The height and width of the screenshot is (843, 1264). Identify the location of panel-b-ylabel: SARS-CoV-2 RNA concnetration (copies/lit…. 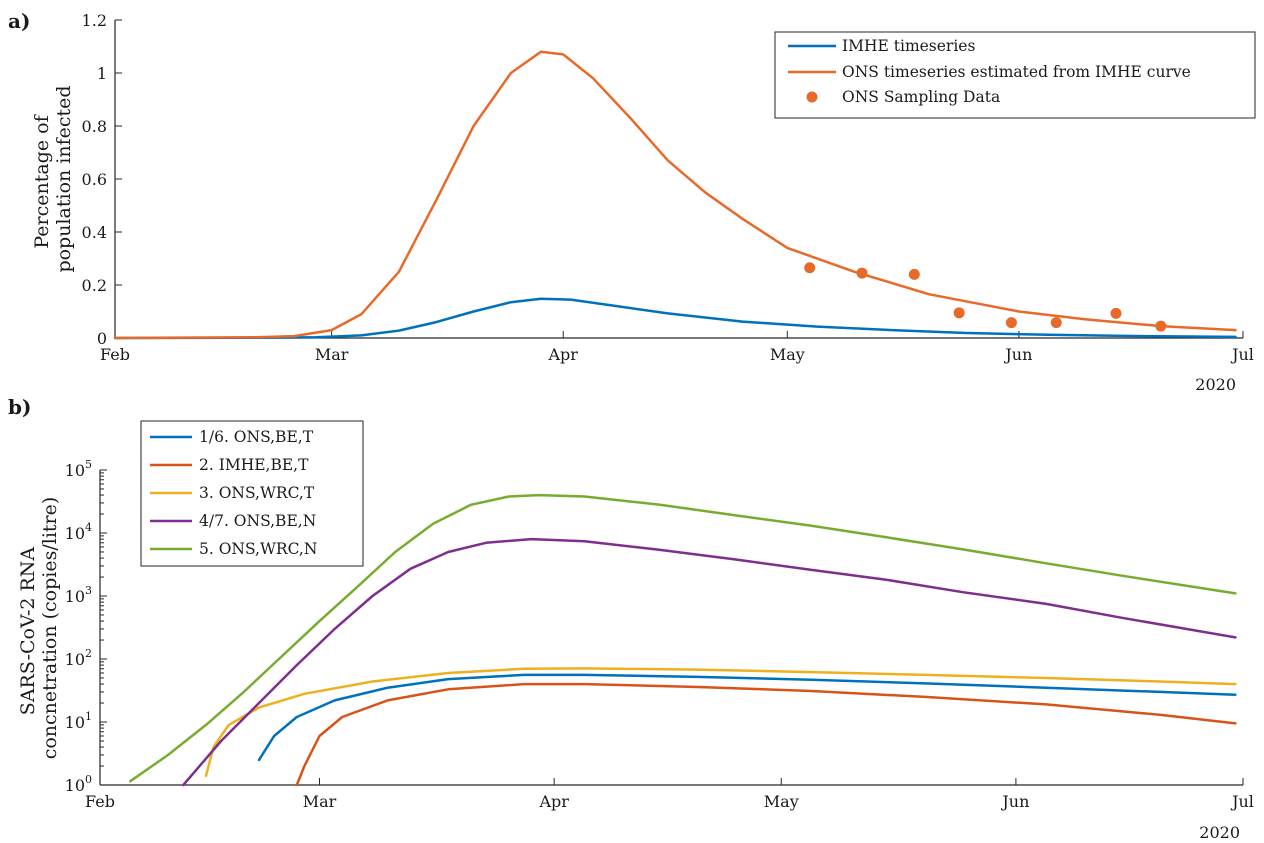
(39, 628).